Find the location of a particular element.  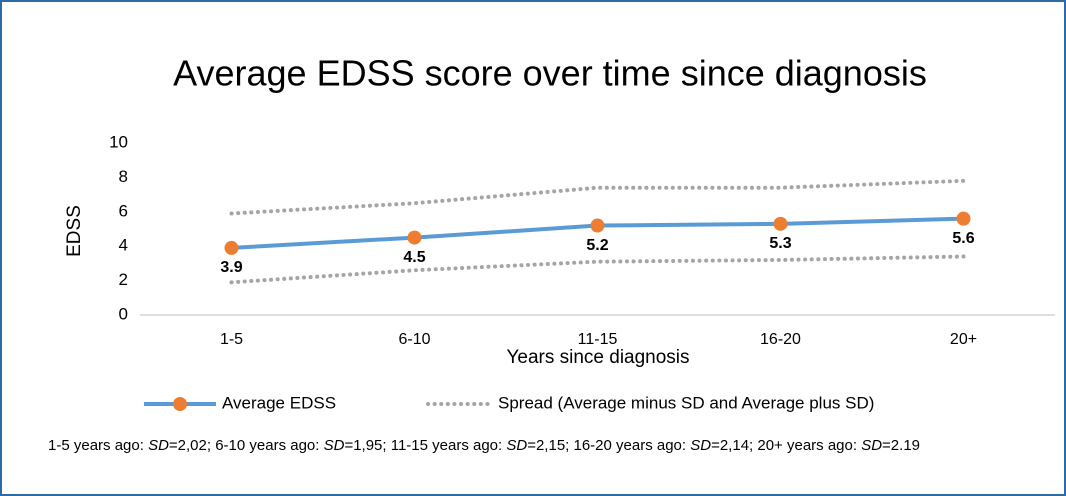

y-tick-label: 0 is located at coordinates (123, 313).